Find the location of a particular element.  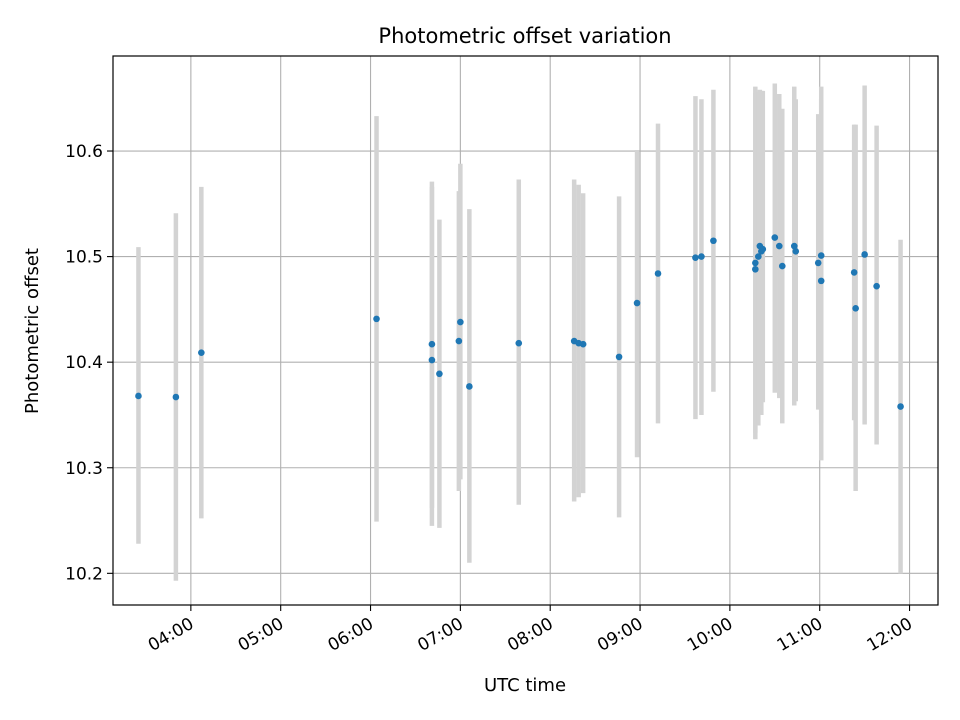

x-tick-label: 08:00 is located at coordinates (530, 635).